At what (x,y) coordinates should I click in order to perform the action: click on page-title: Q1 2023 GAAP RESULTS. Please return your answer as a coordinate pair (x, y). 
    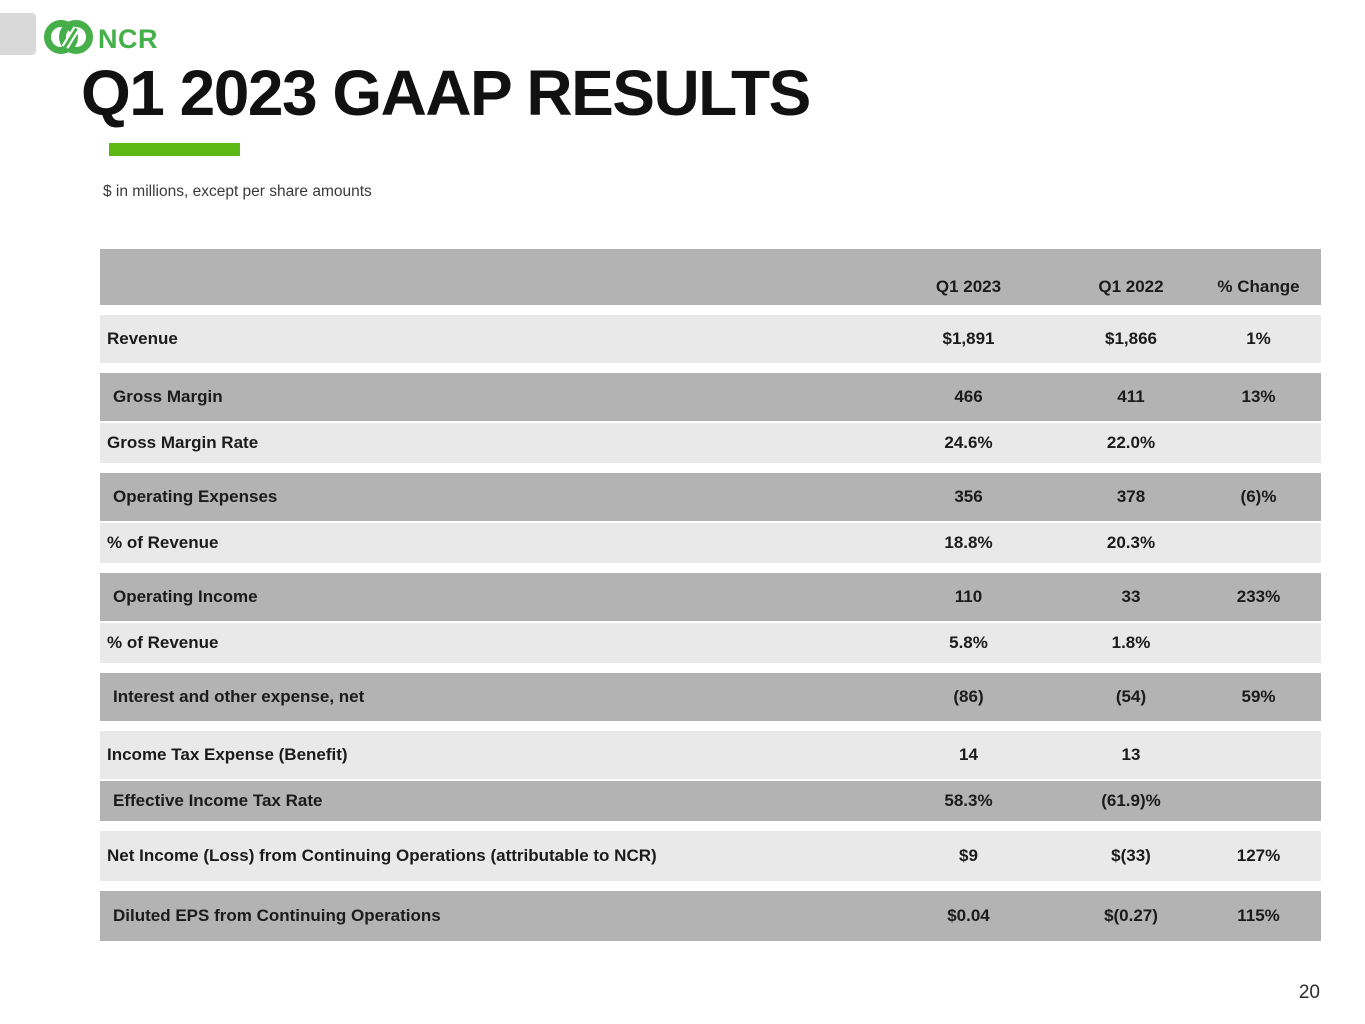
    Looking at the image, I should click on (446, 93).